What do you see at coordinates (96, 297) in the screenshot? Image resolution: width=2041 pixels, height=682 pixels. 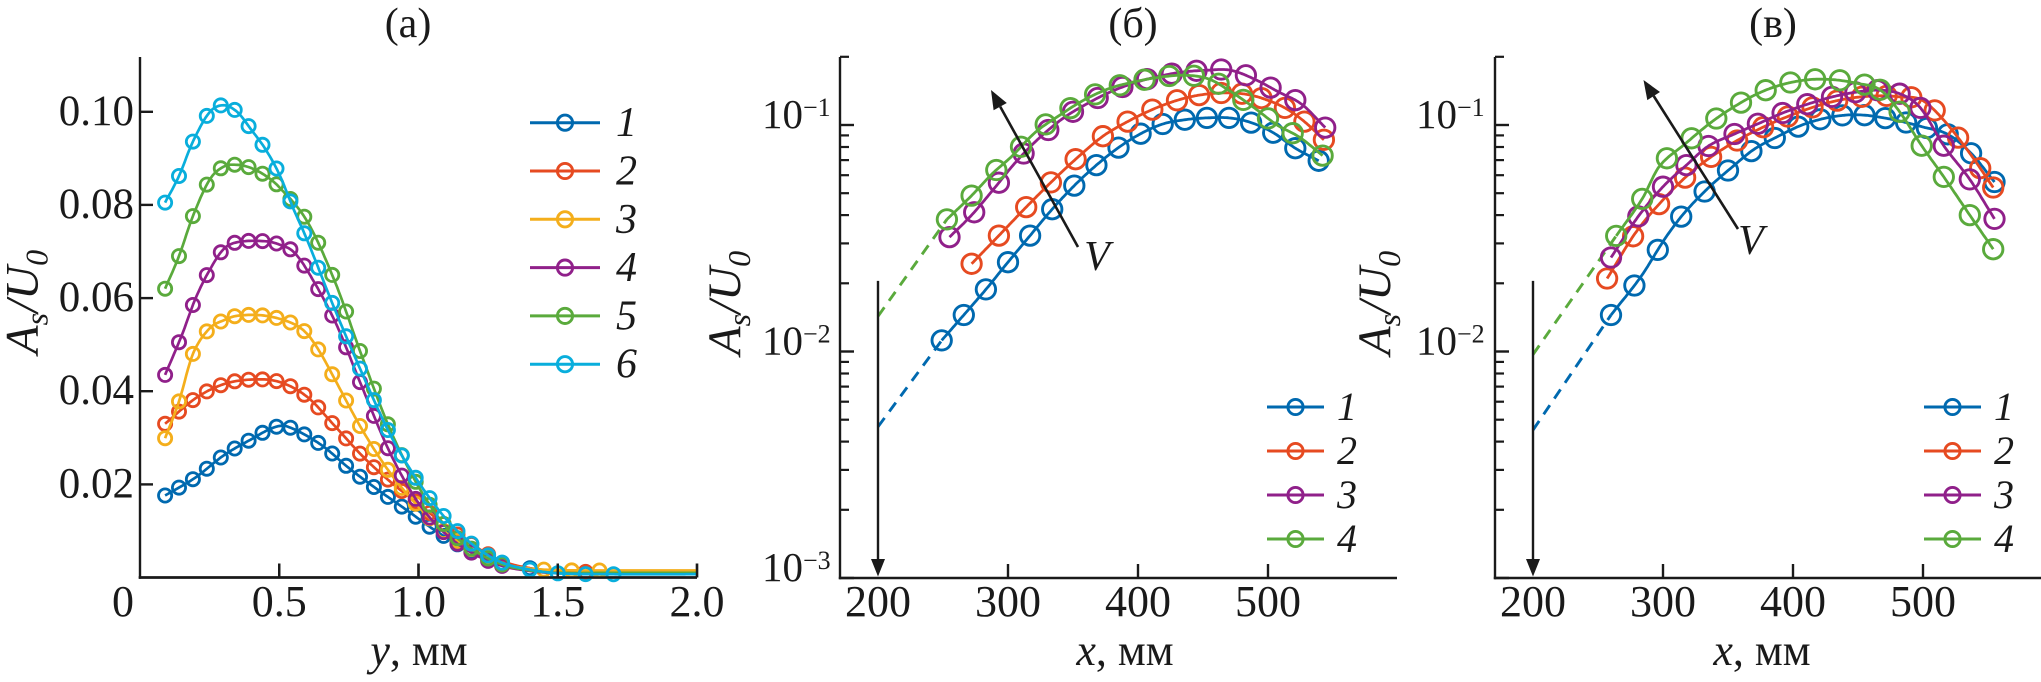 I see `svg-text: 0.06` at bounding box center [96, 297].